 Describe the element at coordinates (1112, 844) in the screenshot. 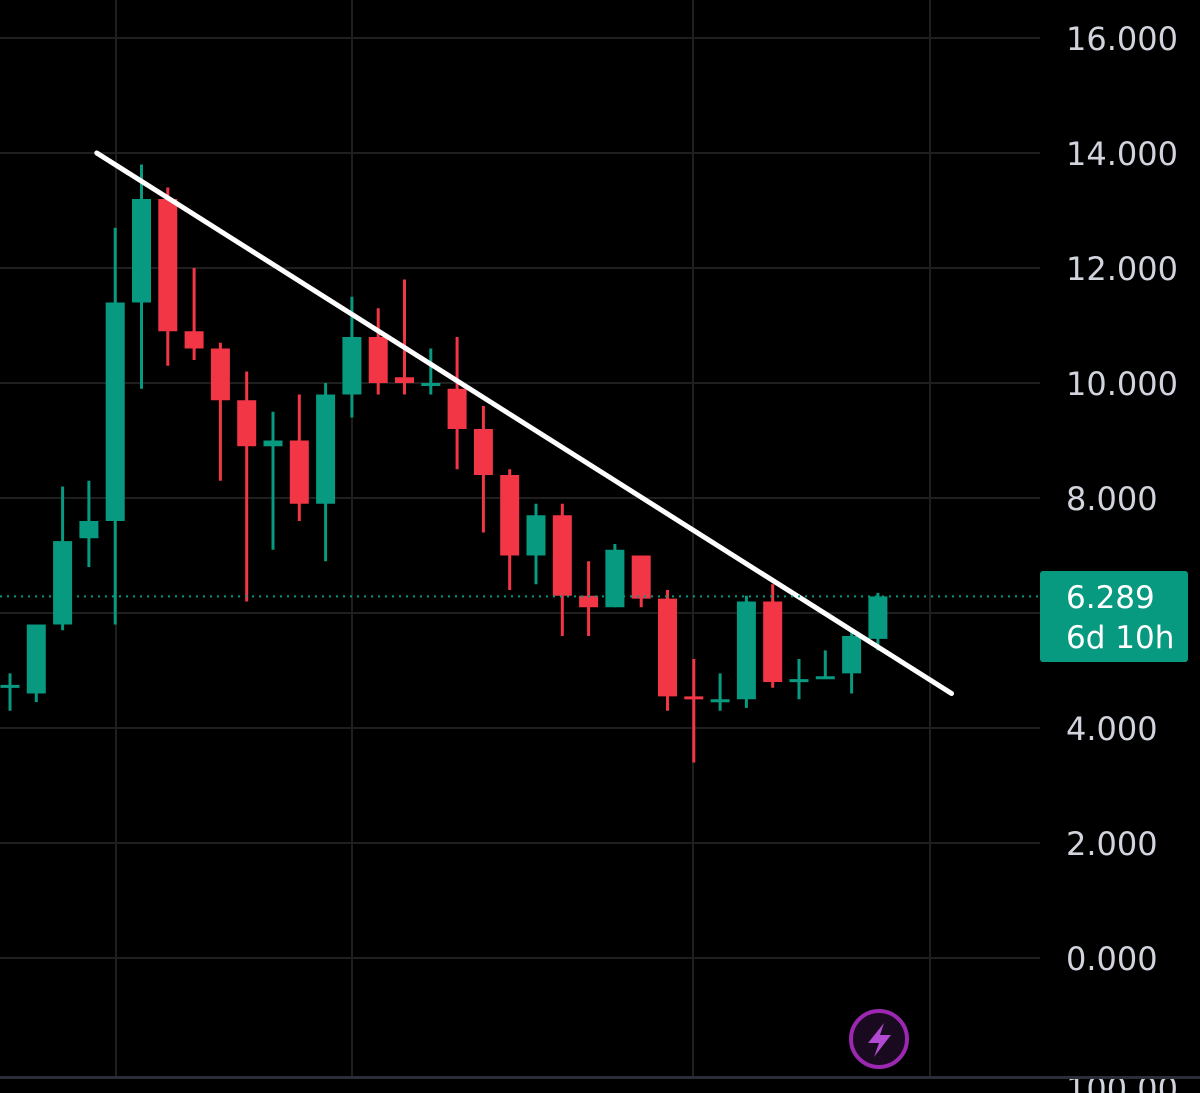

I see `price-axis-tick-label: 2.000` at that location.